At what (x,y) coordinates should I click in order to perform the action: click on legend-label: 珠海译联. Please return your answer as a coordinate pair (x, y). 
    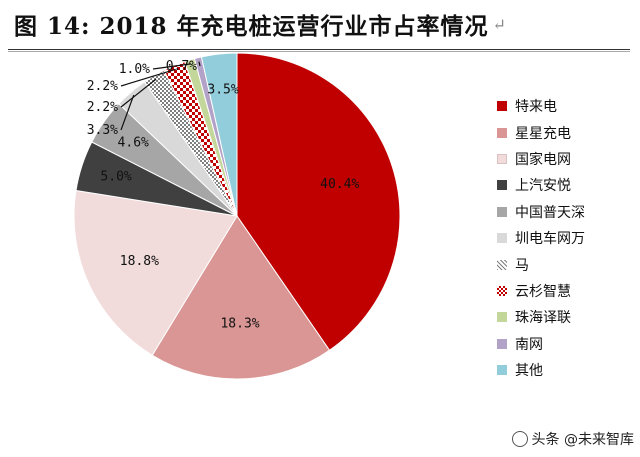
    Looking at the image, I should click on (543, 318).